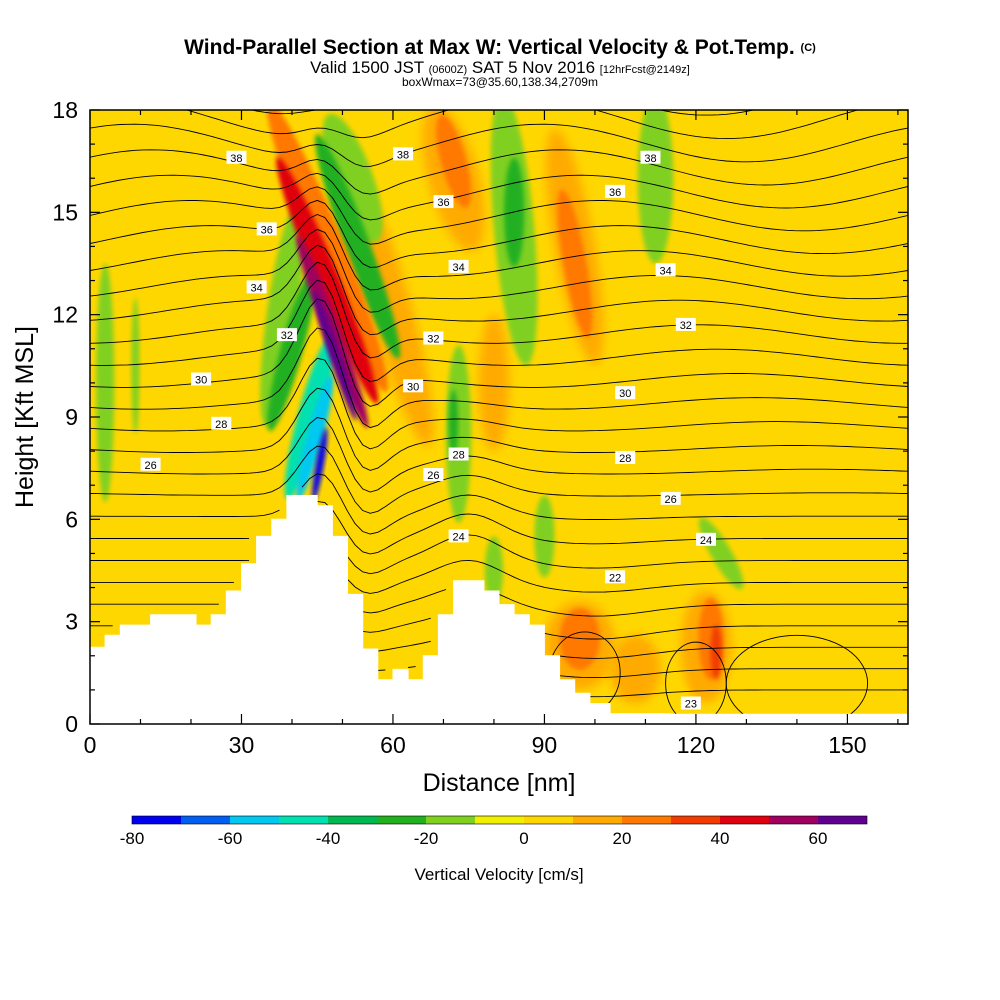  I want to click on colorbar-tick-label: -60, so click(230, 838).